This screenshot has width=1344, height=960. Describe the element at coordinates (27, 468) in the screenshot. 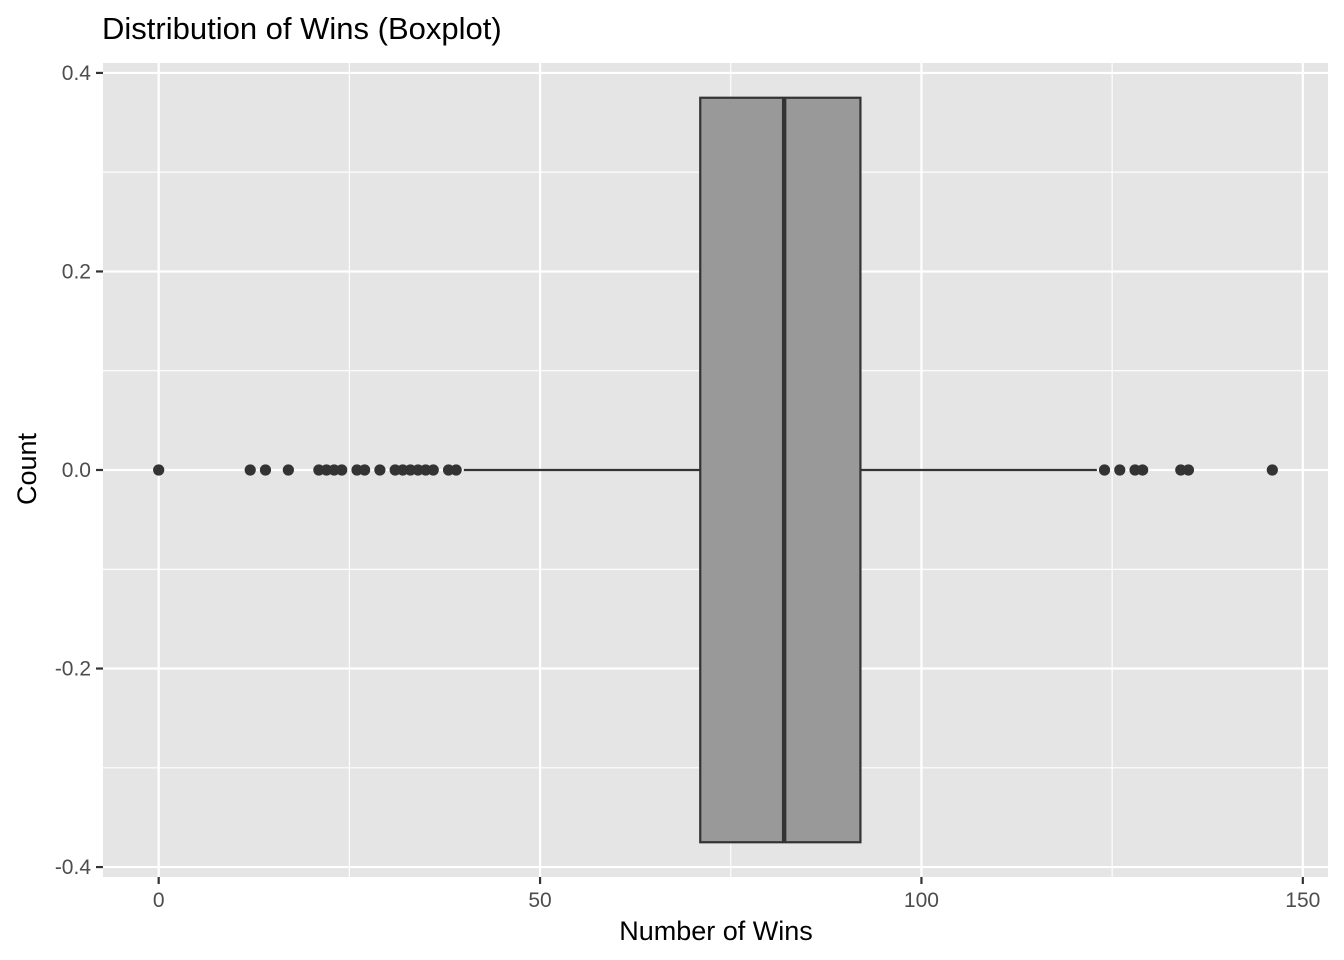

I see `y-axis-title: Count` at that location.